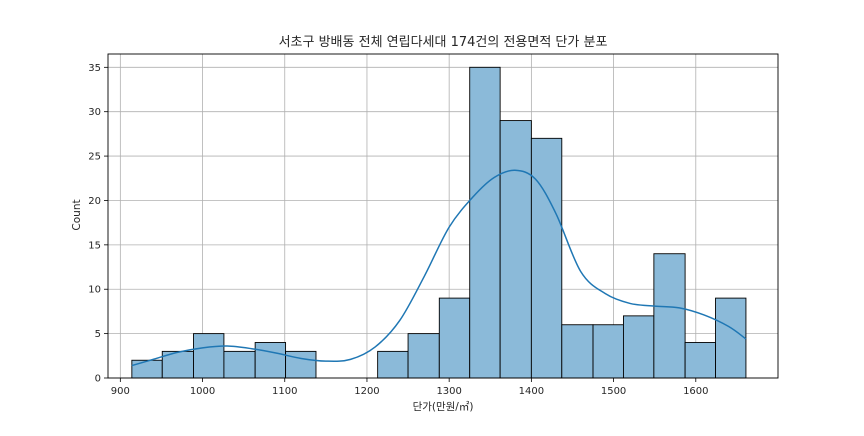 This screenshot has width=864, height=436. Describe the element at coordinates (448, 391) in the screenshot. I see `x-tick-label: 1300` at that location.